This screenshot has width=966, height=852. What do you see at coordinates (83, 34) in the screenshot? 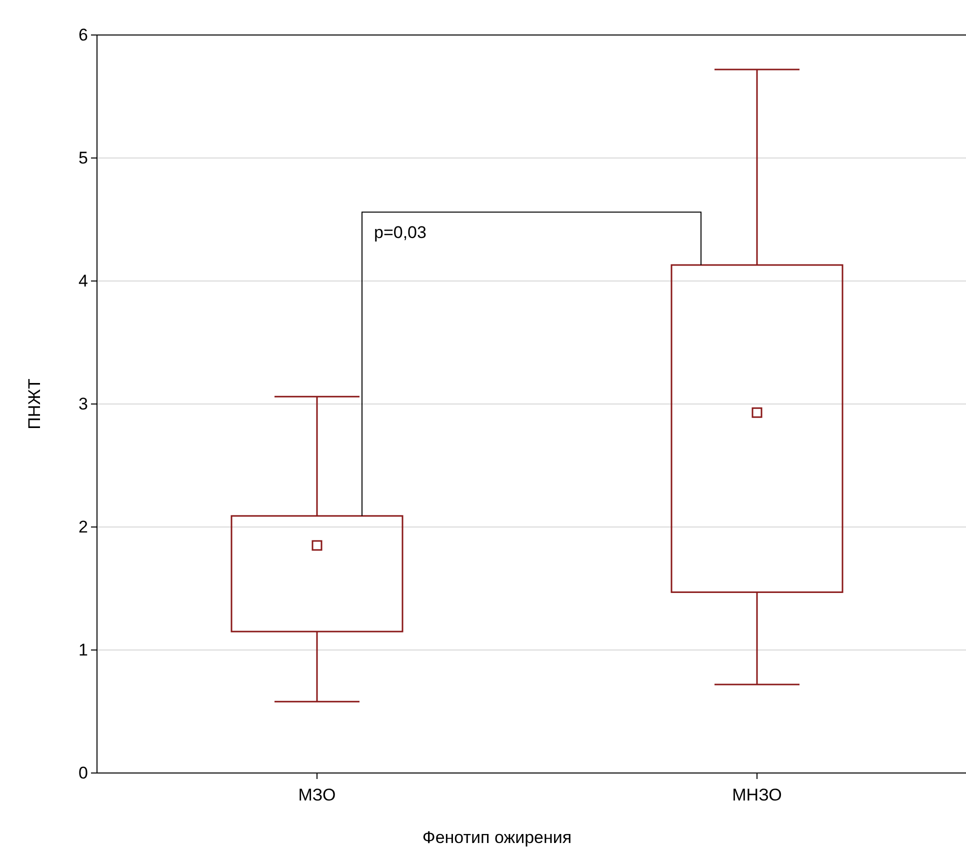
I see `y-tick-label: 6` at bounding box center [83, 34].